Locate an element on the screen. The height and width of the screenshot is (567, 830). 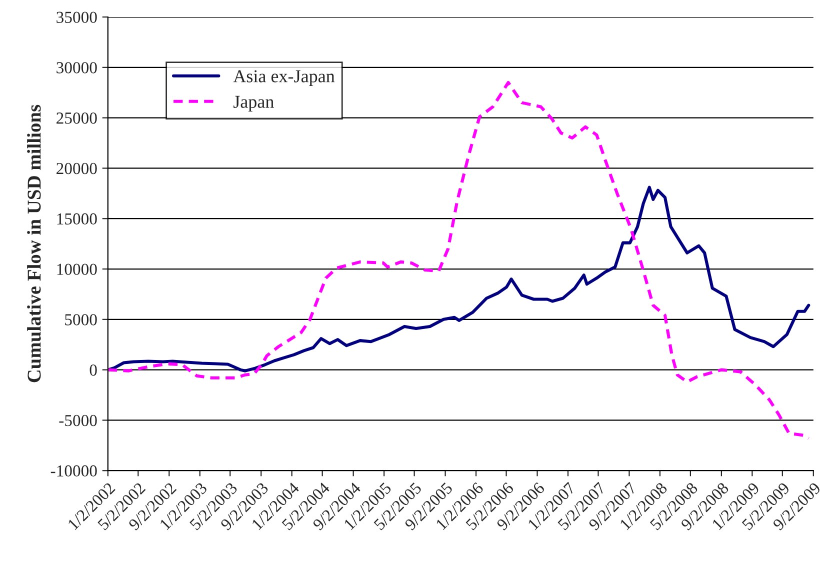
y-tick-label: 0 is located at coordinates (93, 370).